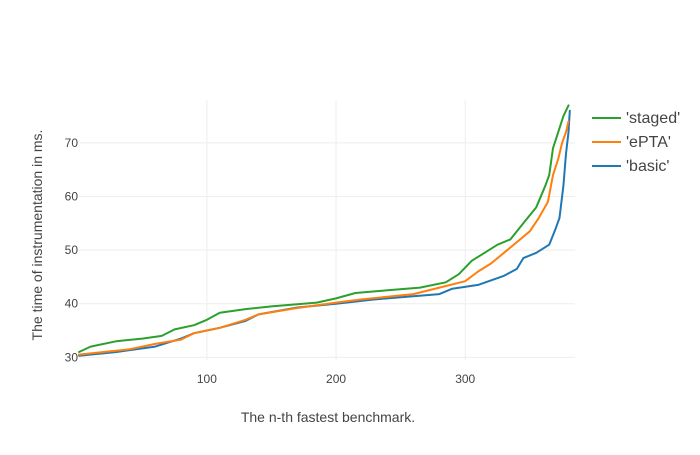 This screenshot has width=700, height=455. Describe the element at coordinates (72, 196) in the screenshot. I see `y-tick-label: 60` at that location.